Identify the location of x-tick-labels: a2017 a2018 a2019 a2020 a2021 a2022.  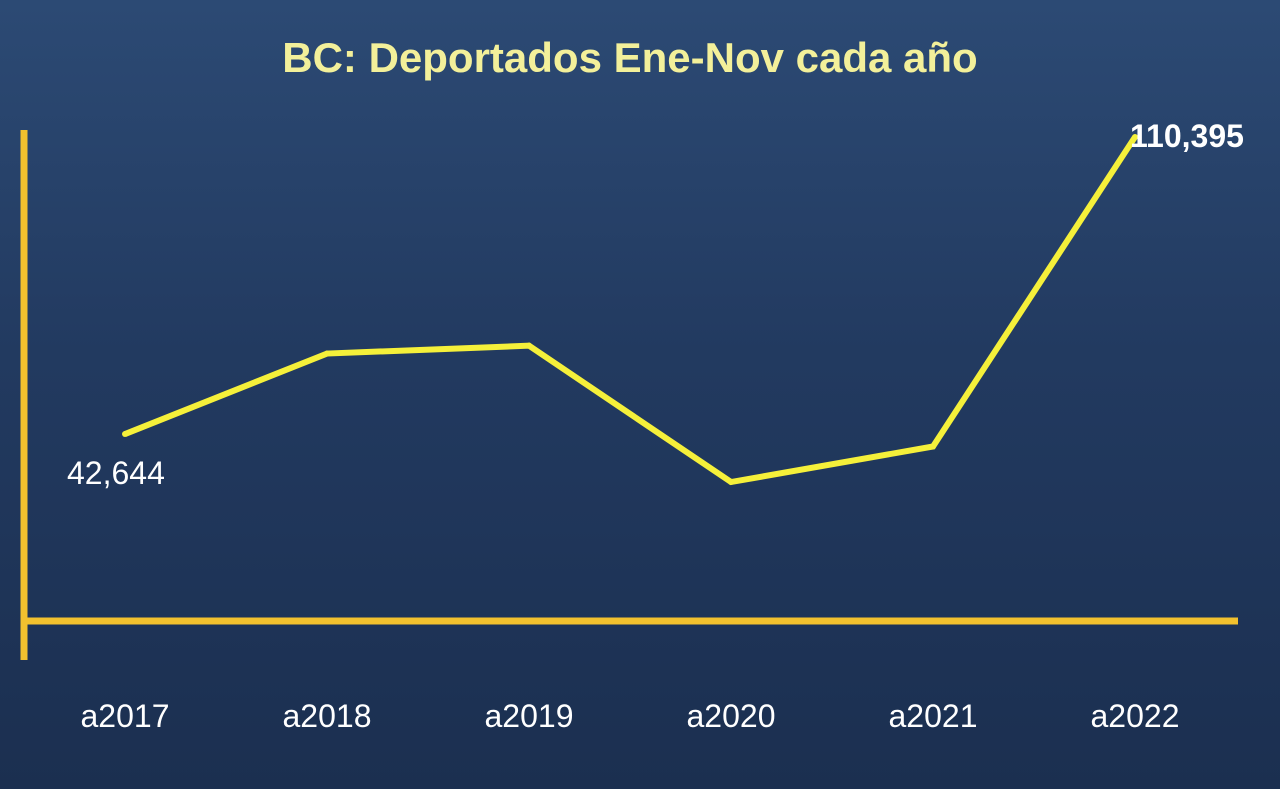
(630, 716).